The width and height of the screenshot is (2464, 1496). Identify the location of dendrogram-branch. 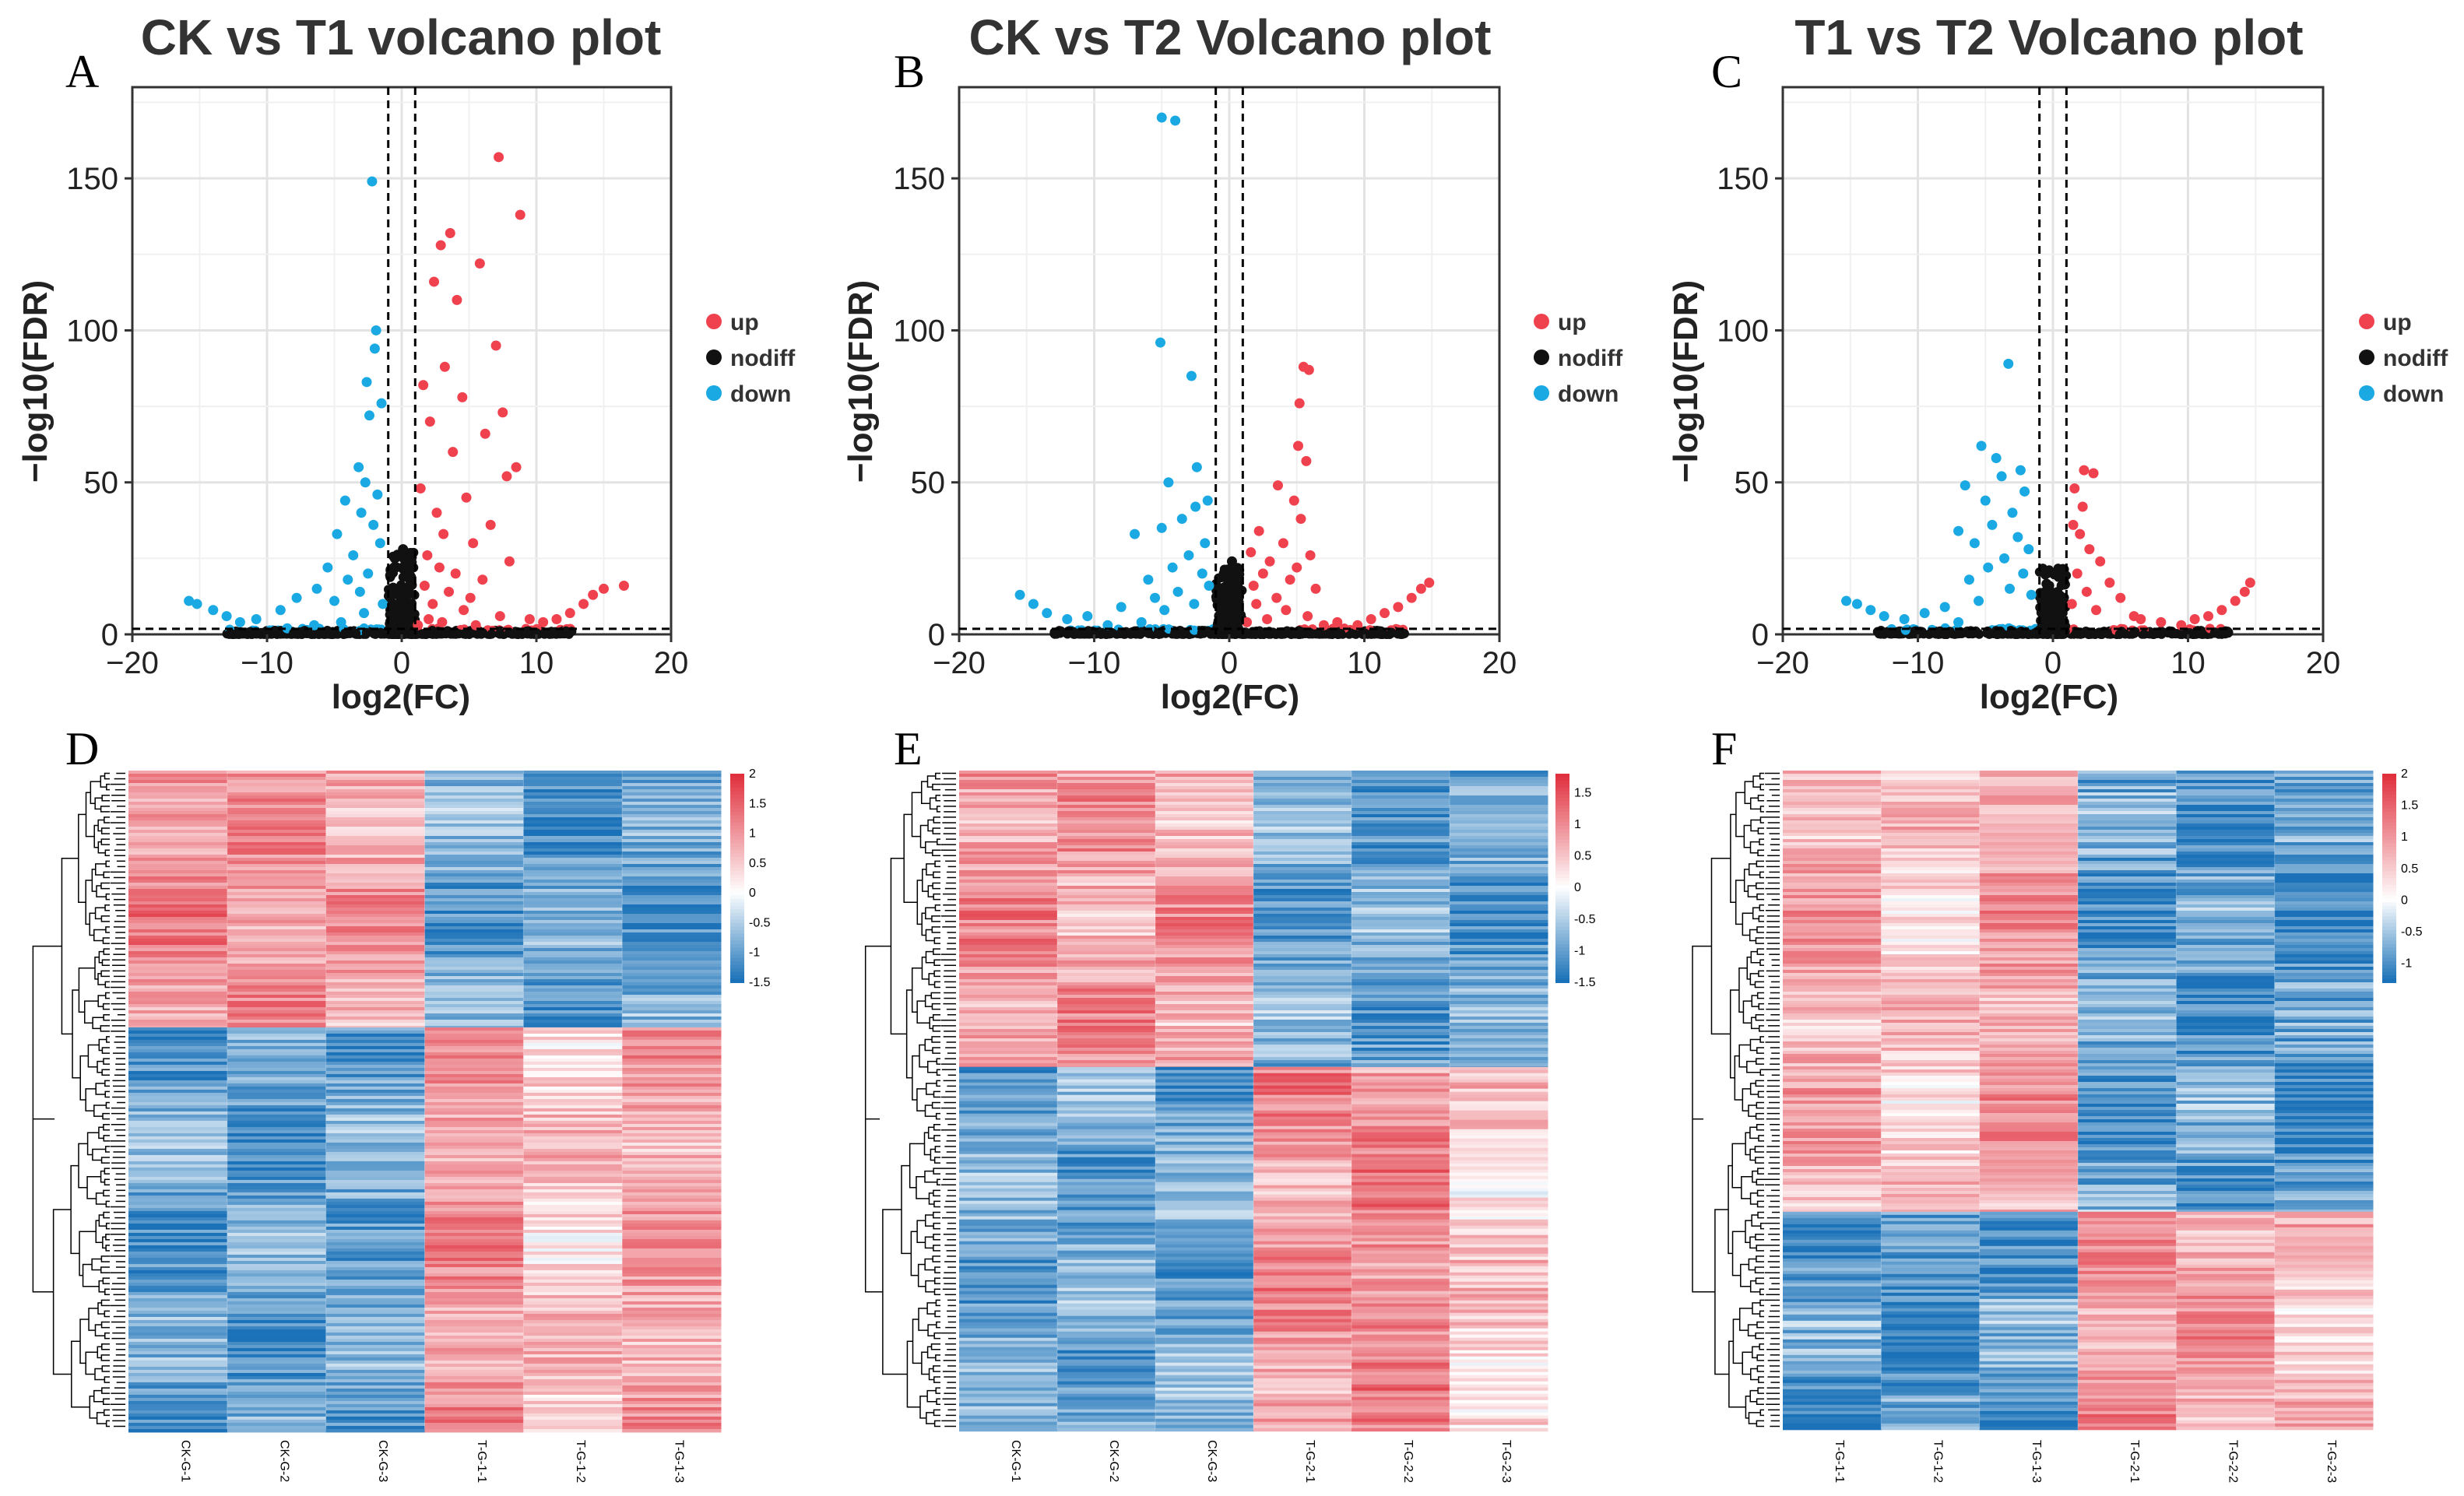
(107, 1379).